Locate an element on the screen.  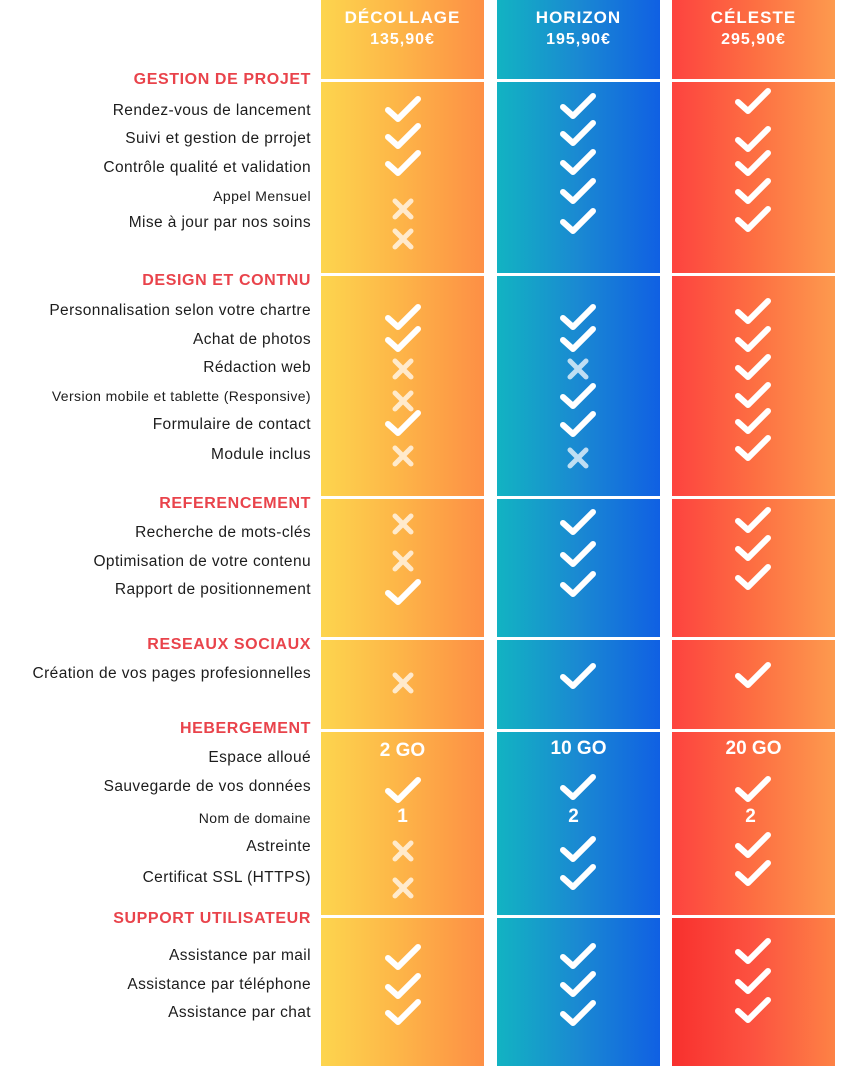
section-title-support: SUPPORT UTILISATEUR is located at coordinates (212, 918).